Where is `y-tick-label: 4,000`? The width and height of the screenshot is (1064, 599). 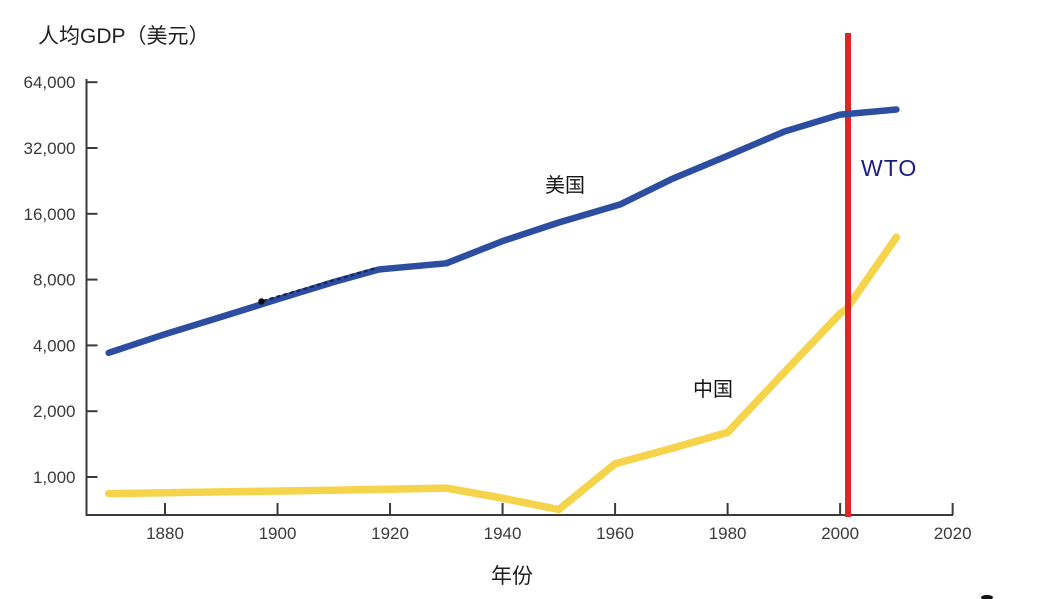
y-tick-label: 4,000 is located at coordinates (54, 345).